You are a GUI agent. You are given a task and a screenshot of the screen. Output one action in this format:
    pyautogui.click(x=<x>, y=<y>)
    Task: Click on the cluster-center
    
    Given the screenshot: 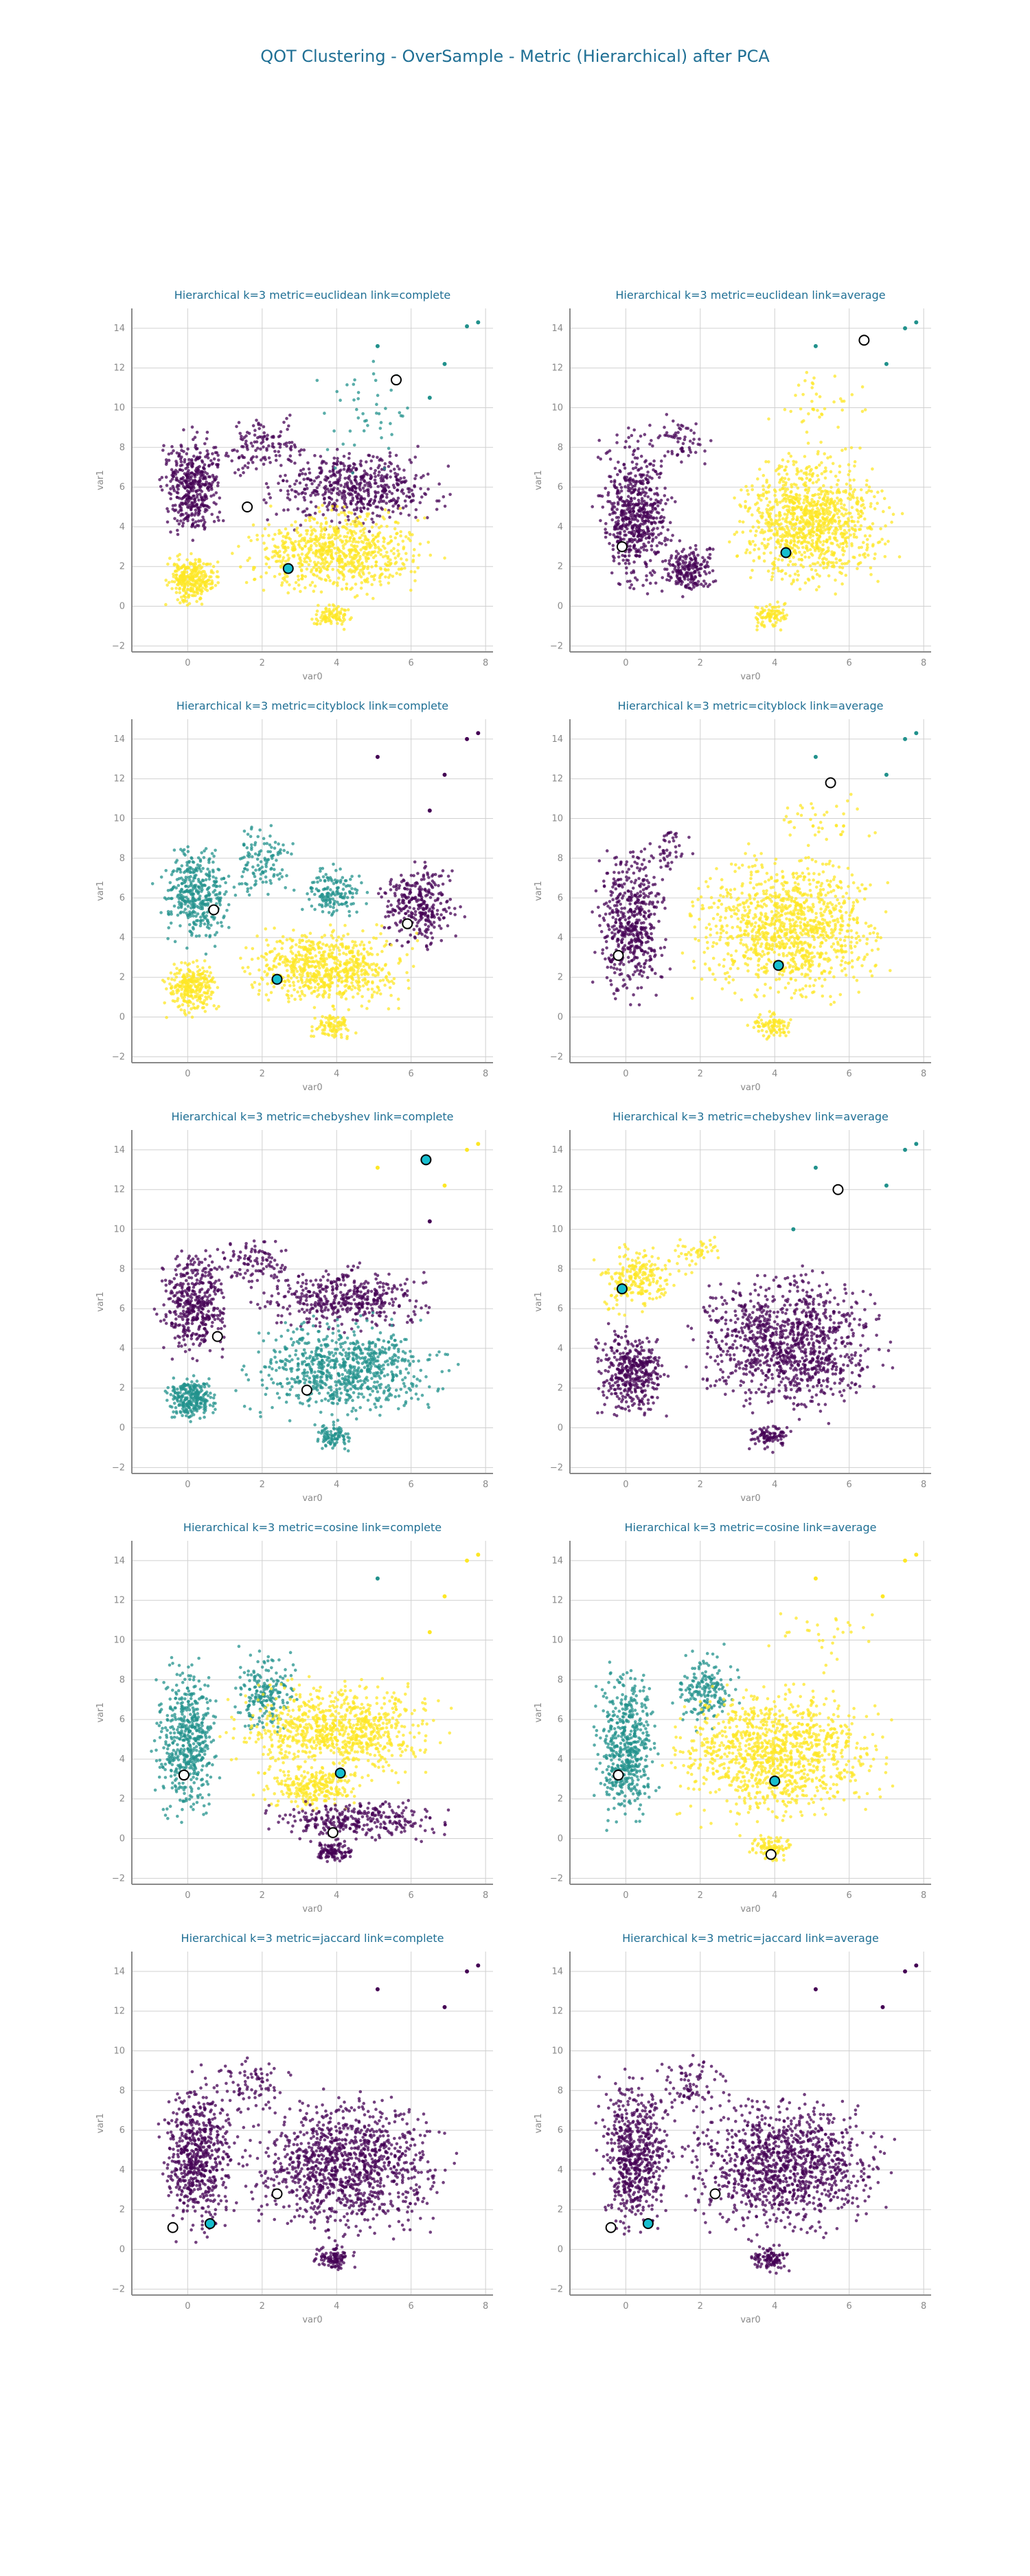 What is the action you would take?
    pyautogui.click(x=248, y=507)
    